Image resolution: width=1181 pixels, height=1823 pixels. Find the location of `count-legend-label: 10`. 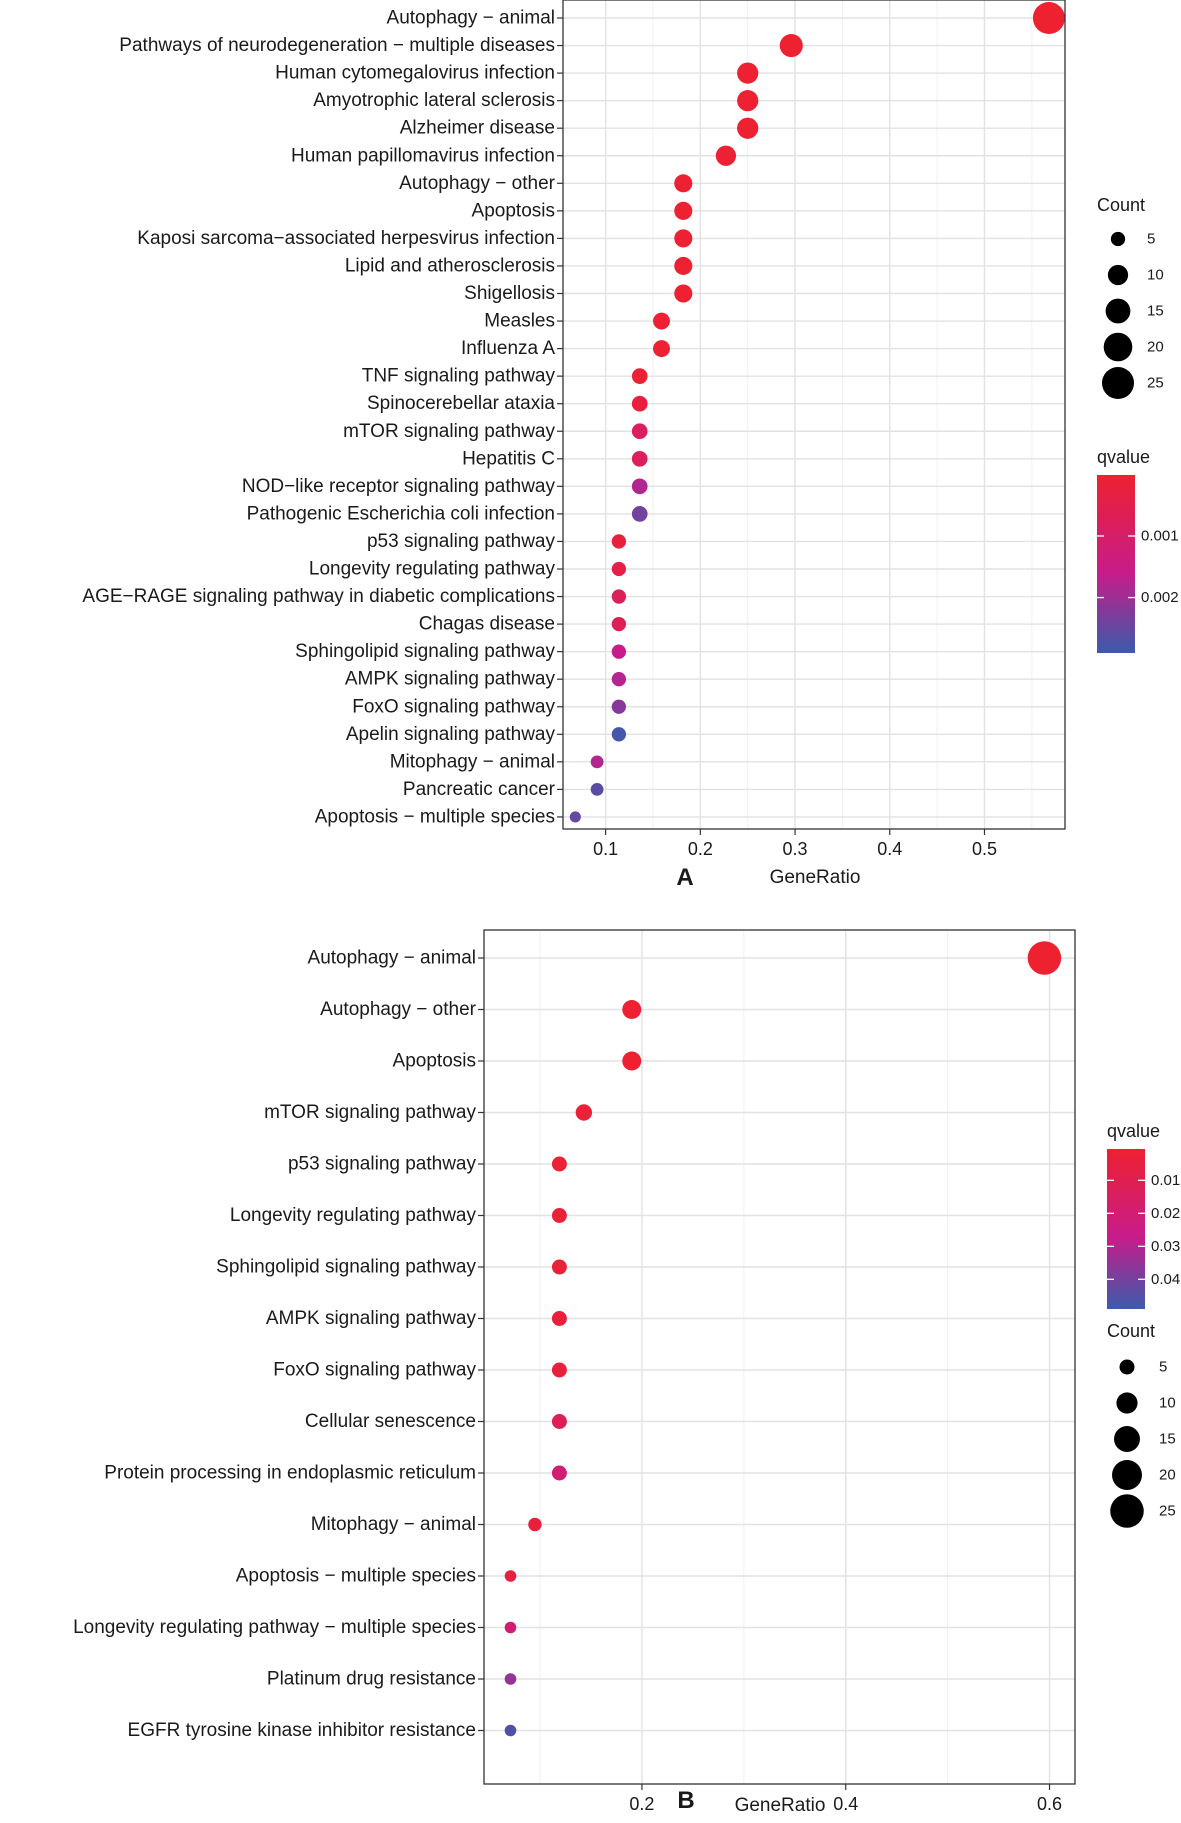

count-legend-label: 10 is located at coordinates (1167, 1403).